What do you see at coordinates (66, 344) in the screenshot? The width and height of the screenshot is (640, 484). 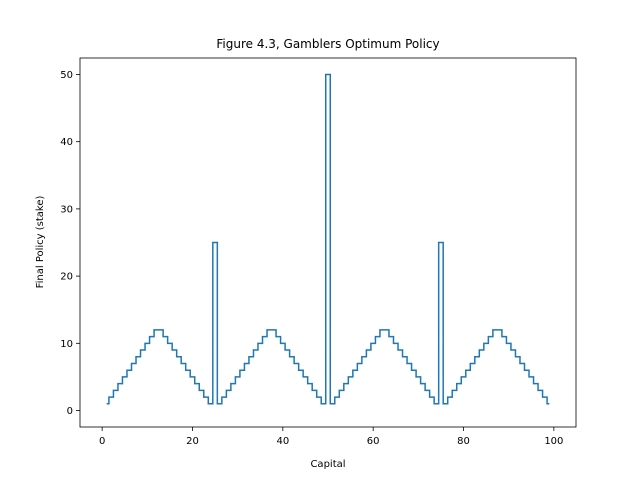 I see `y-tick-label: 10` at bounding box center [66, 344].